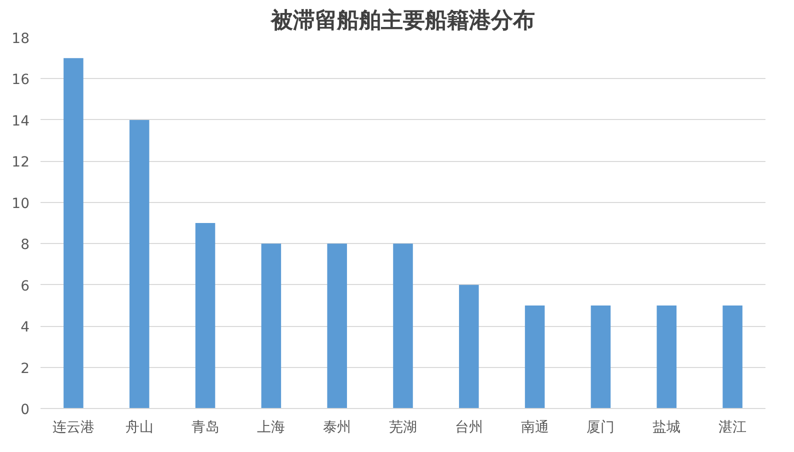  I want to click on x-tick-label: 南通, so click(534, 428).